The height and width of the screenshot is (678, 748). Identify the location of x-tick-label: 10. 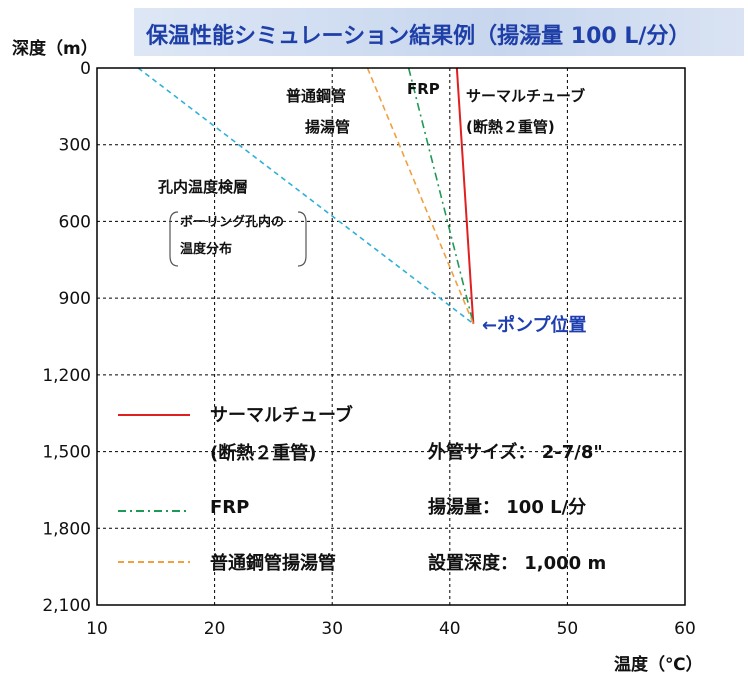
(97, 629).